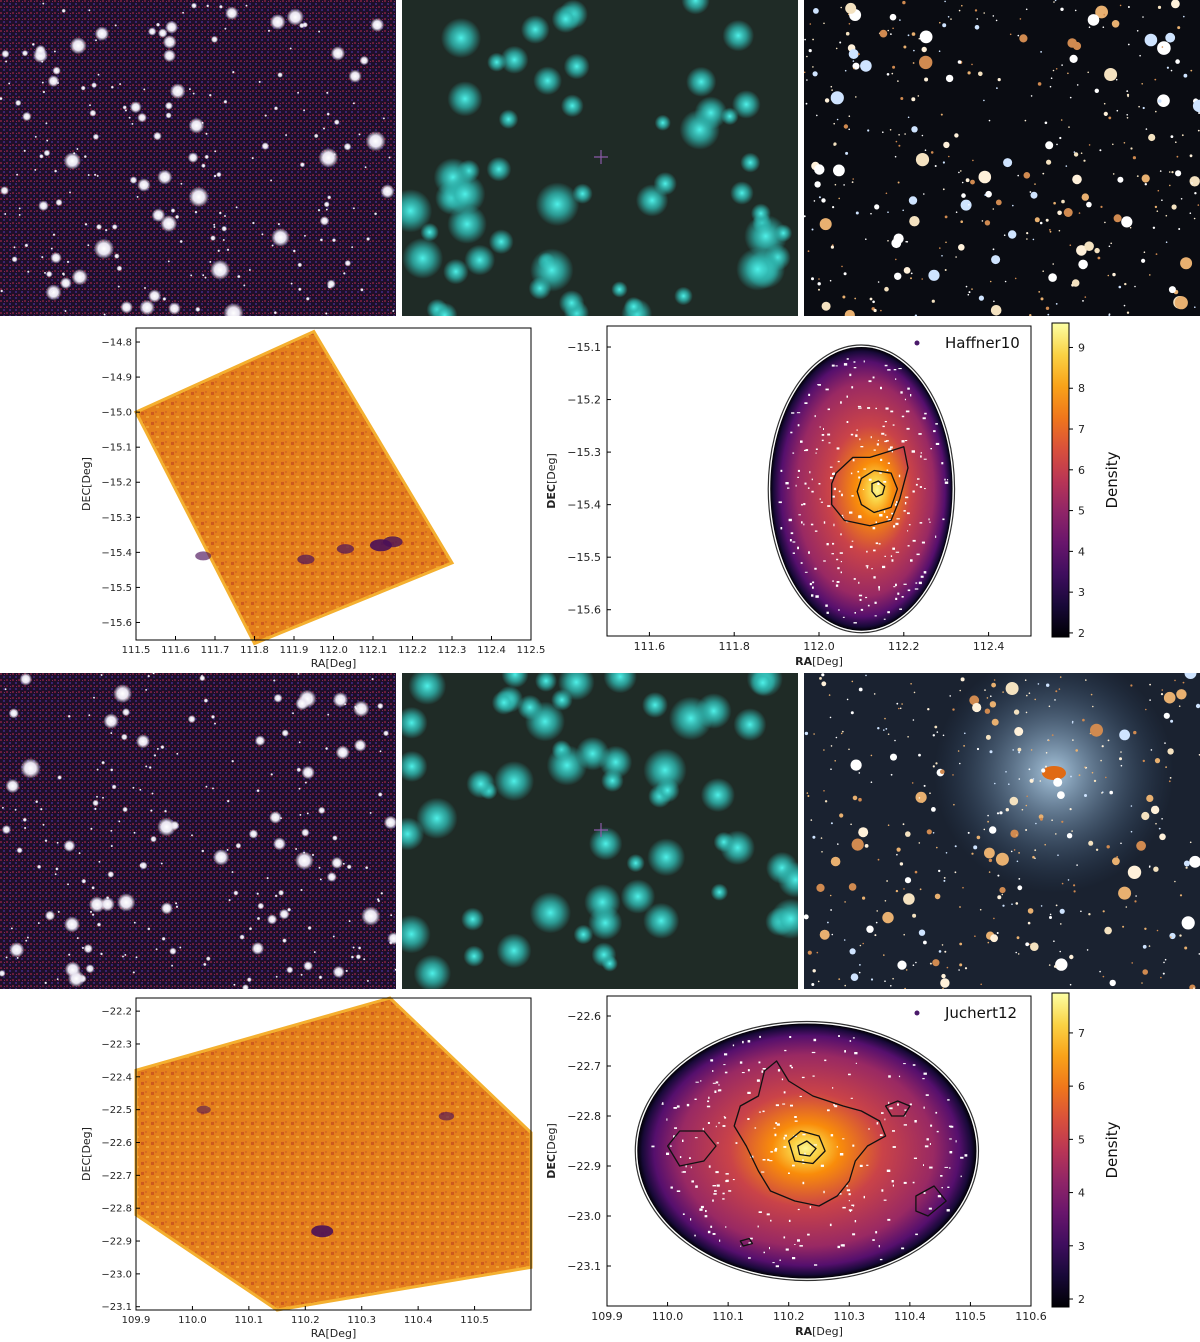 The height and width of the screenshot is (1342, 1200). Describe the element at coordinates (584, 1216) in the screenshot. I see `y-tick-label: −23.0` at that location.